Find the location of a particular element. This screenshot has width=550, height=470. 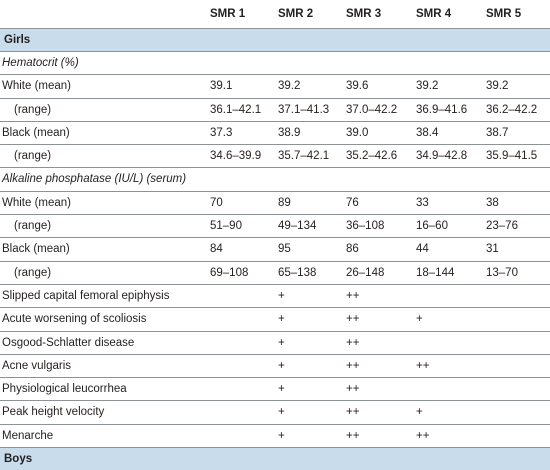

table-row: Alkaline phosphatase (IU/L) (serum) is located at coordinates (275, 179).